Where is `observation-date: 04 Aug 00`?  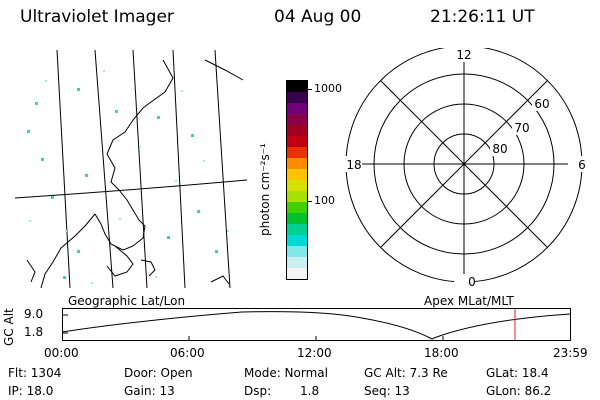 observation-date: 04 Aug 00 is located at coordinates (318, 17).